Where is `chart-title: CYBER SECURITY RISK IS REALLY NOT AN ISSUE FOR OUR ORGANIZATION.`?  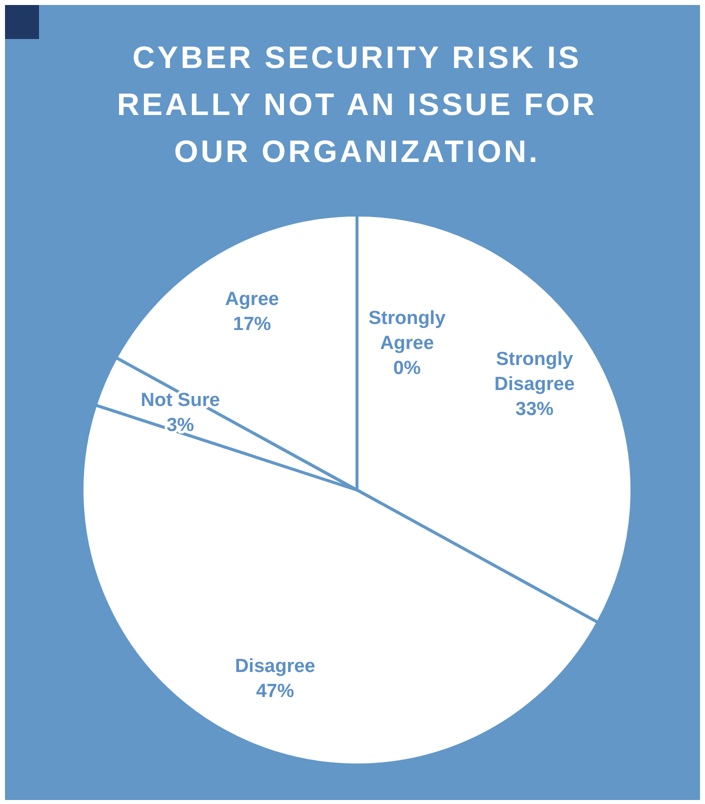 chart-title: CYBER SECURITY RISK IS REALLY NOT AN ISSUE FOR OUR ORGANIZATION. is located at coordinates (357, 105).